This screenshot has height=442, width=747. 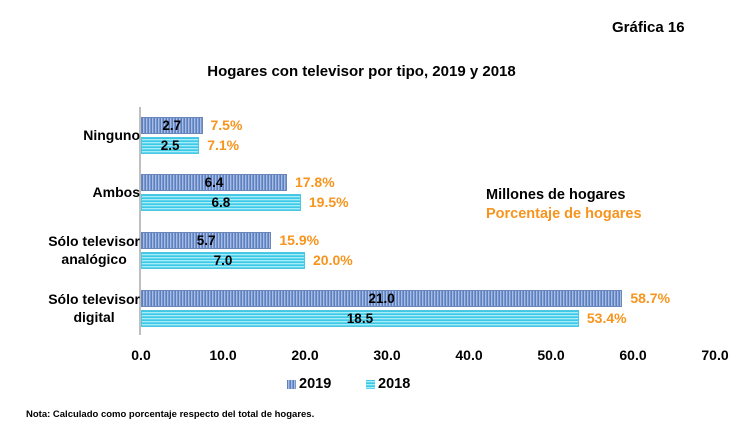 I want to click on bar-2019-solo-digital, so click(x=382, y=298).